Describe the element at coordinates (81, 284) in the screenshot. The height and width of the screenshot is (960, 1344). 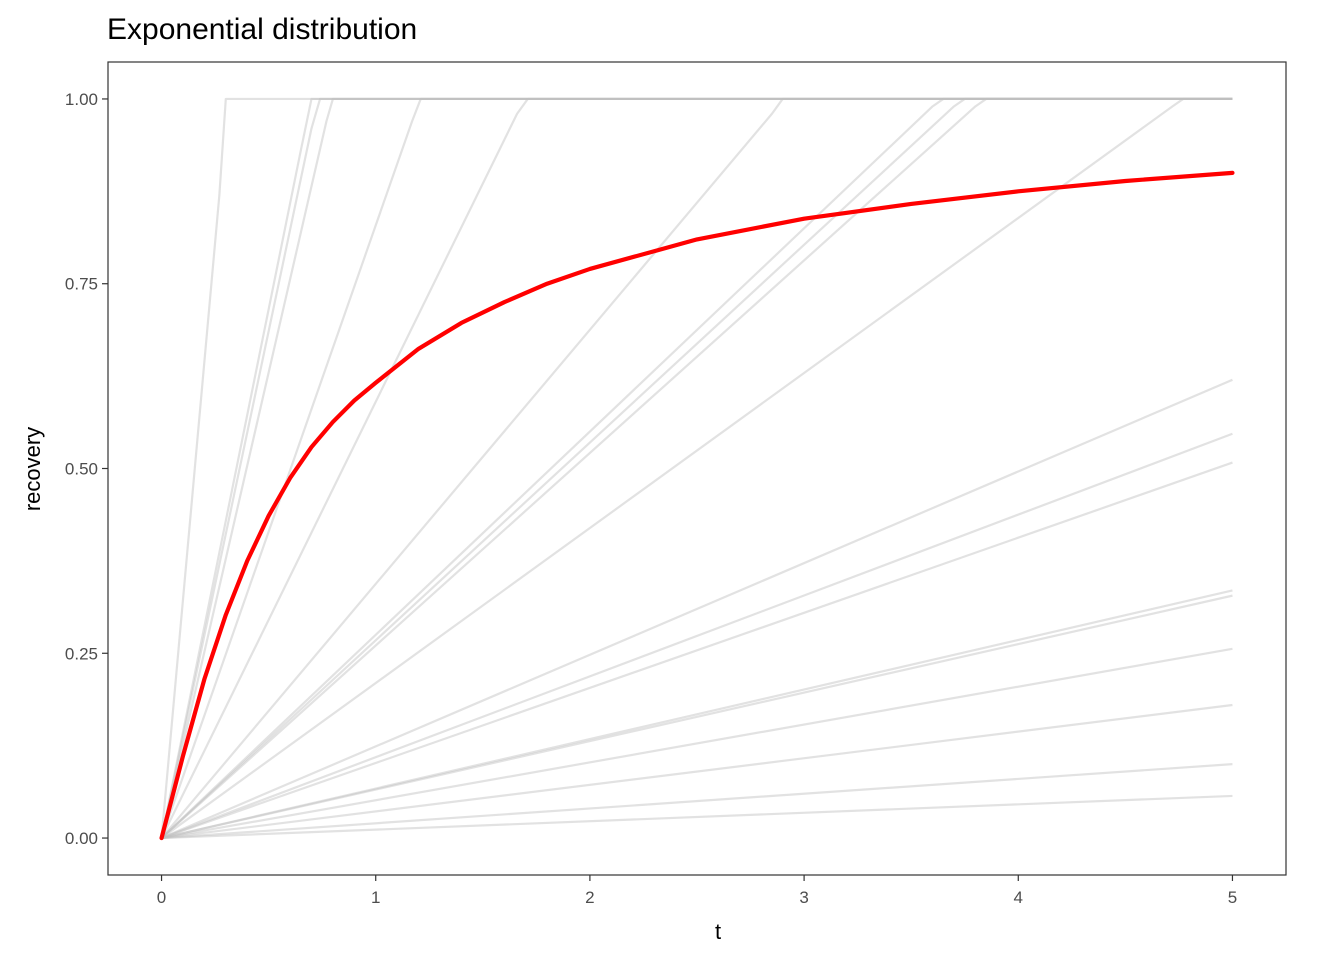
I see `y-tick-label: 0.75` at that location.